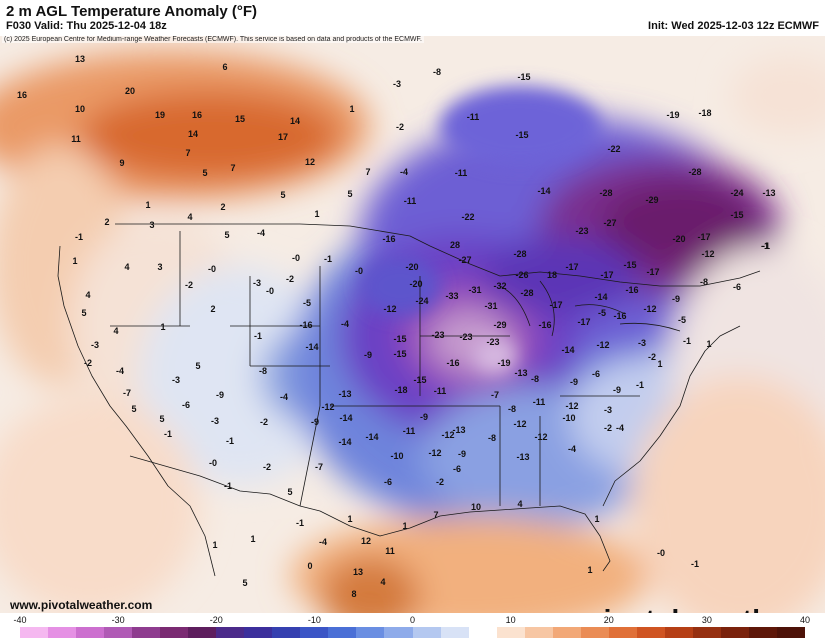 The image size is (825, 638). Describe the element at coordinates (438, 255) in the screenshot. I see `us-canada-border` at that location.